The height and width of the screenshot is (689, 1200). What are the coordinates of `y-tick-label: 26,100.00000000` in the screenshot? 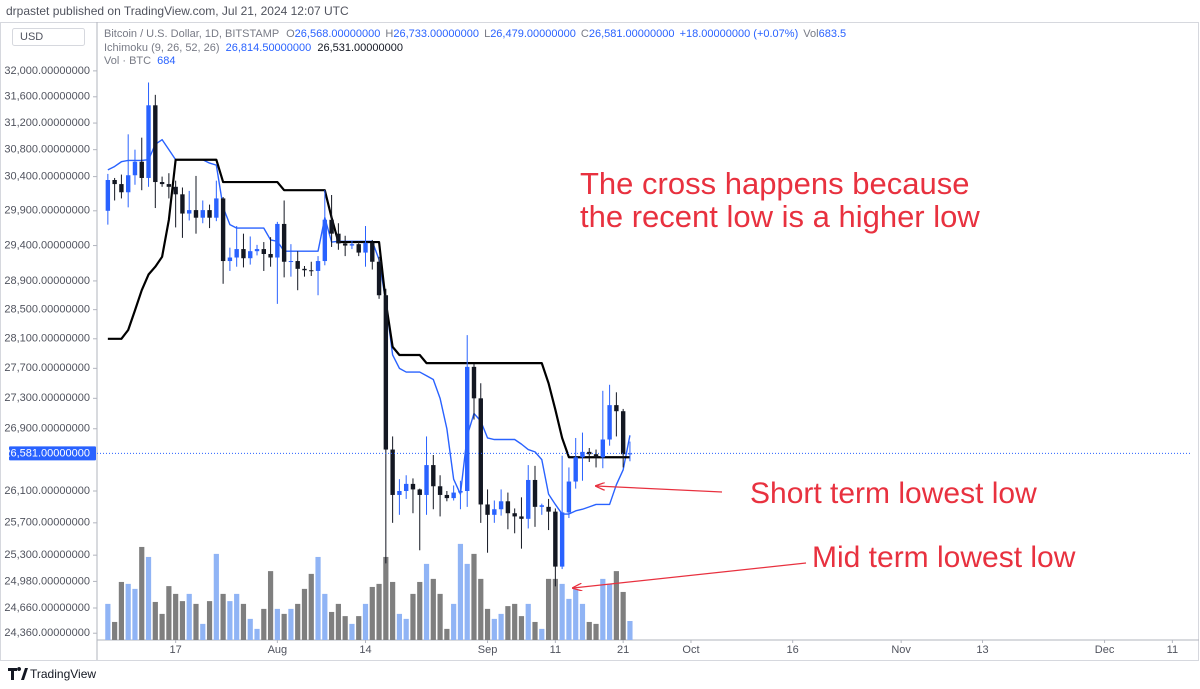 It's located at (47, 491).